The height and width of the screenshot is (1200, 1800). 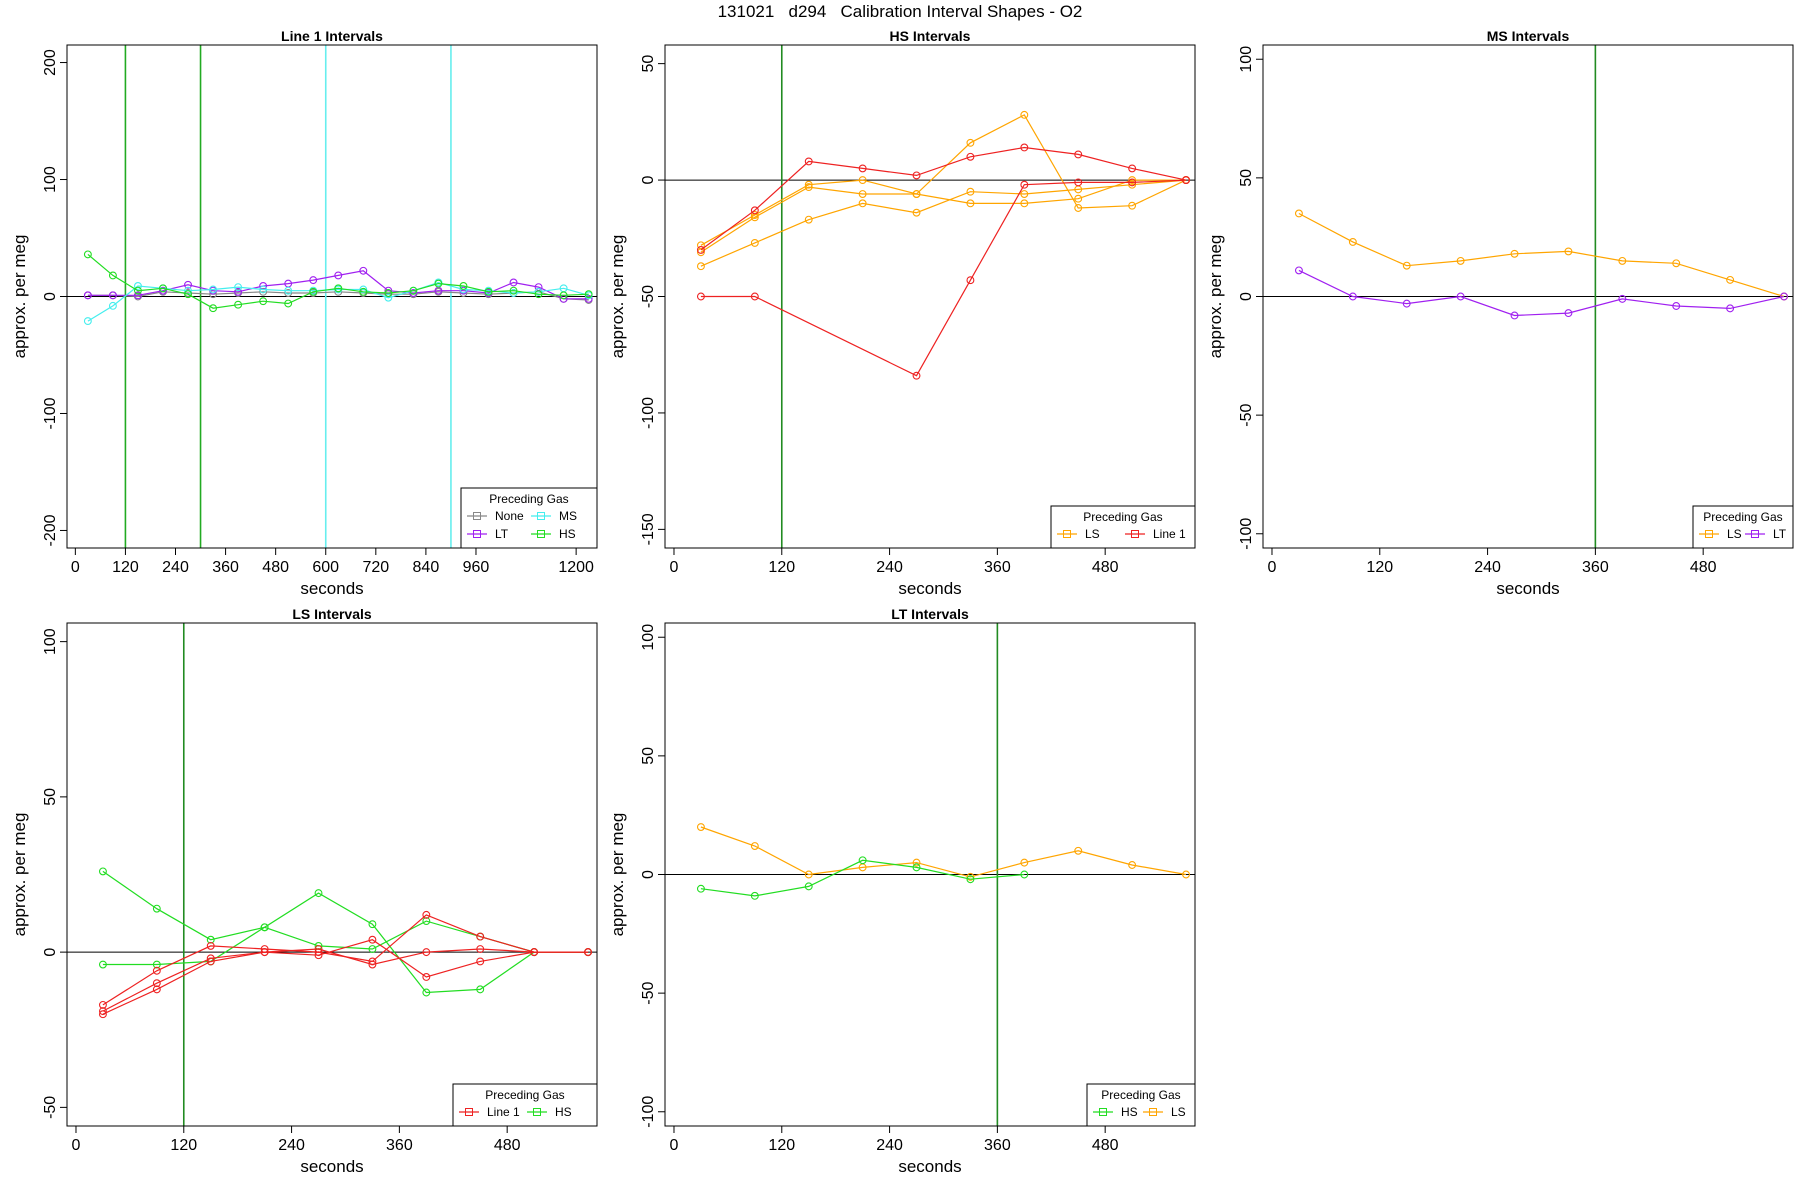 What do you see at coordinates (1528, 36) in the screenshot?
I see `panel-title: MS Intervals` at bounding box center [1528, 36].